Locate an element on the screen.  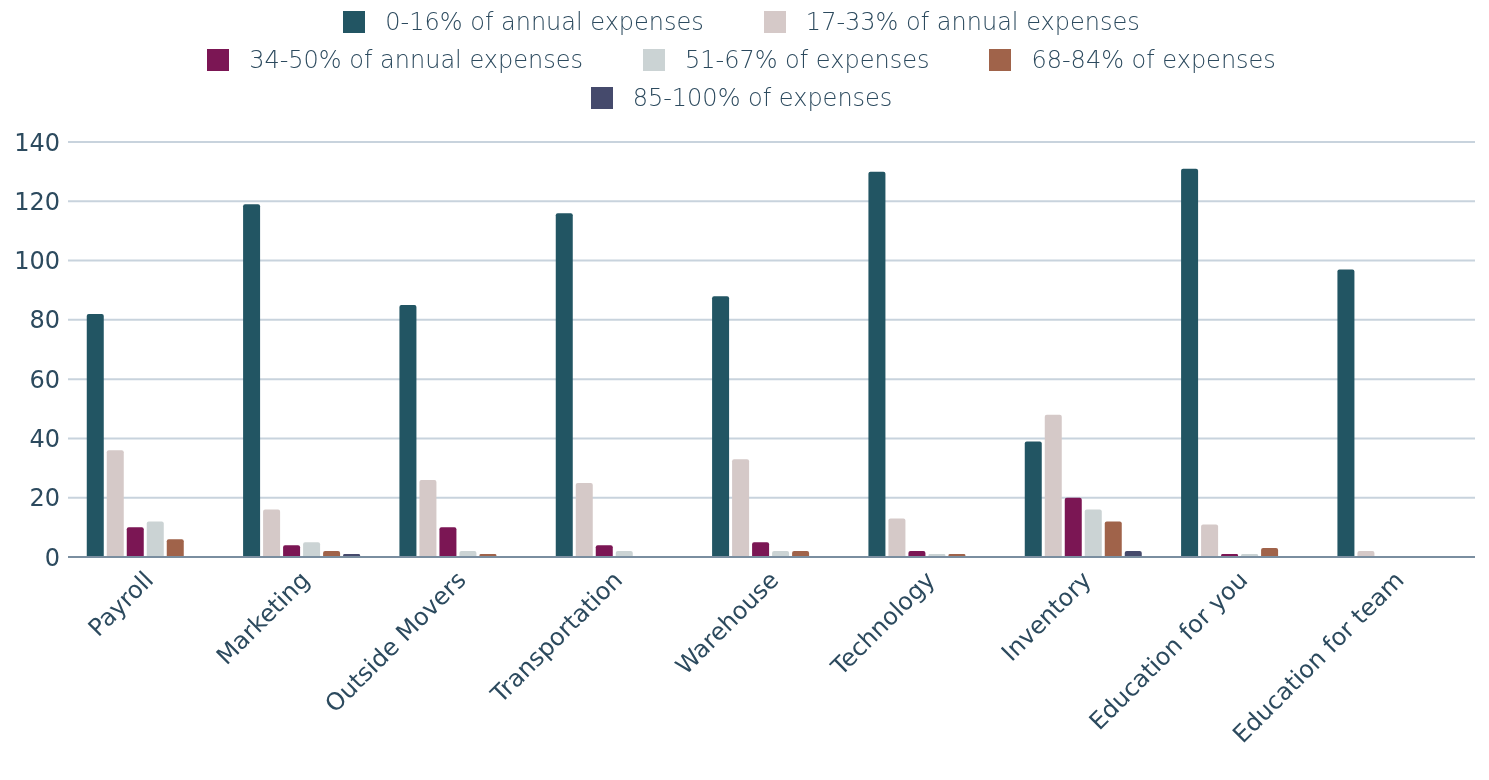
y-tick-label: 0 is located at coordinates (52, 557).